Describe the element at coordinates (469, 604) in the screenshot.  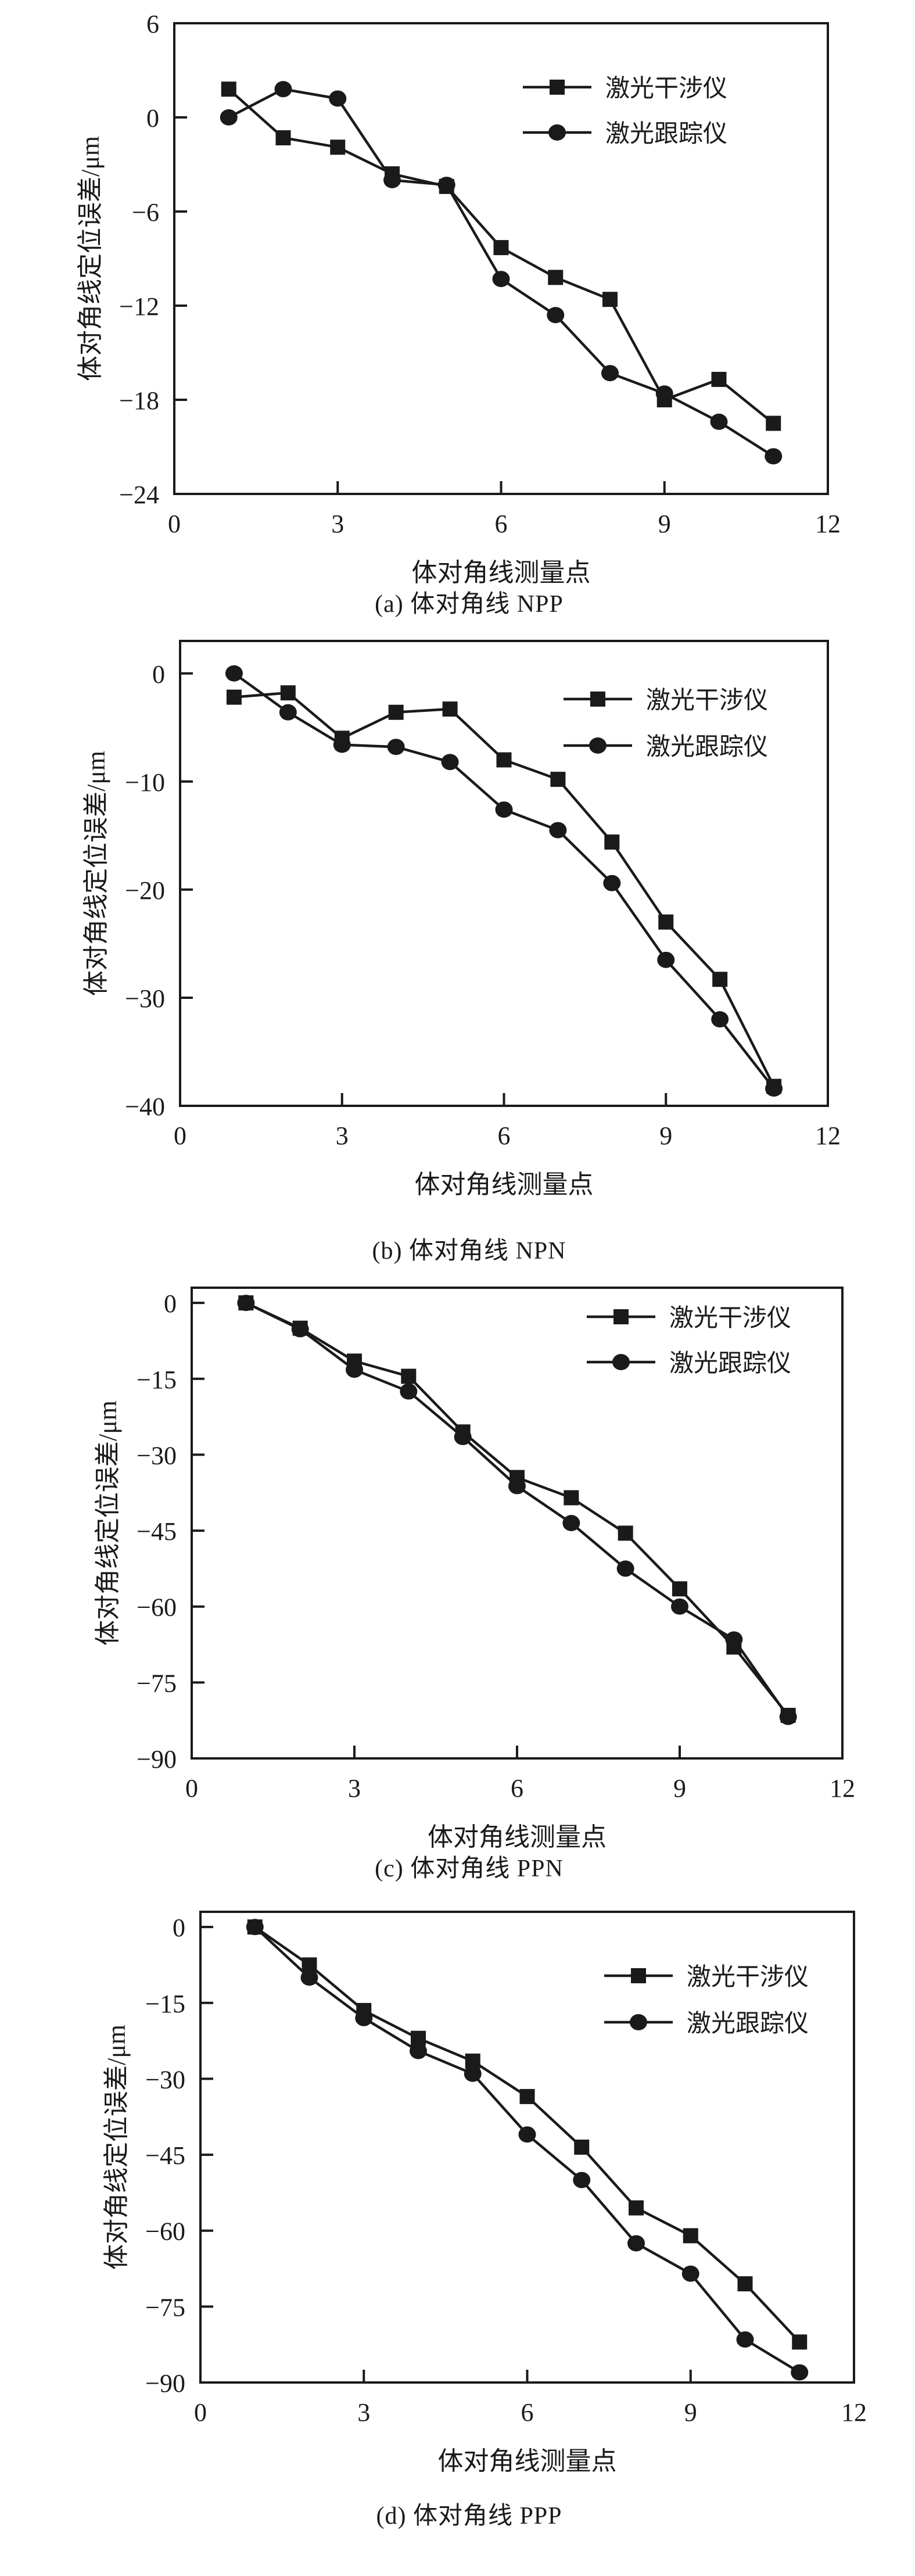
I see `panel-caption-a: (a) 体对角线 NPP` at that location.